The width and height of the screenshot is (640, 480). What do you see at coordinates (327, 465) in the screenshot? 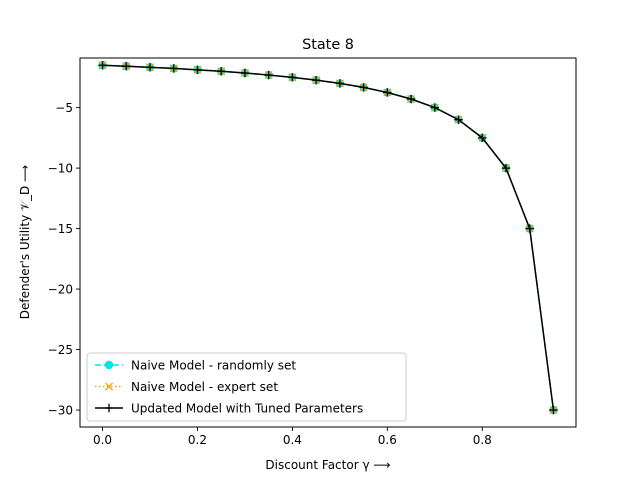
I see `x-axis-label: Discount Factor γ ⟶` at bounding box center [327, 465].